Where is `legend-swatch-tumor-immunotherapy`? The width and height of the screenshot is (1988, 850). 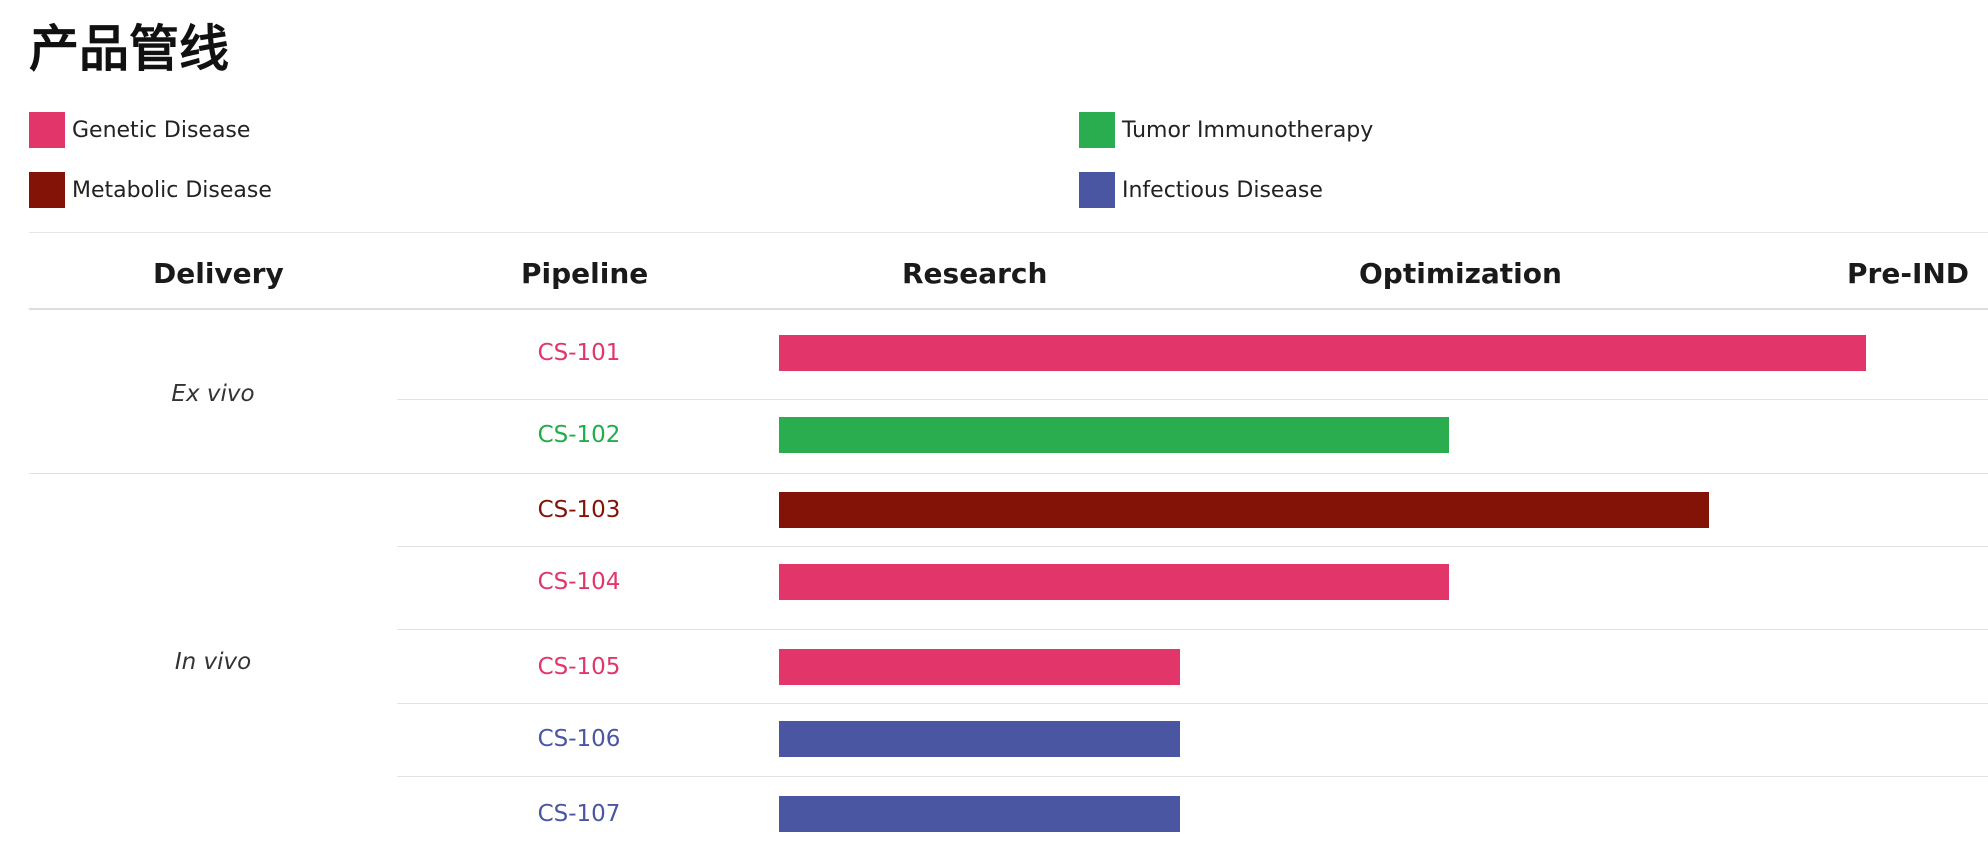
legend-swatch-tumor-immunotherapy is located at coordinates (1097, 130).